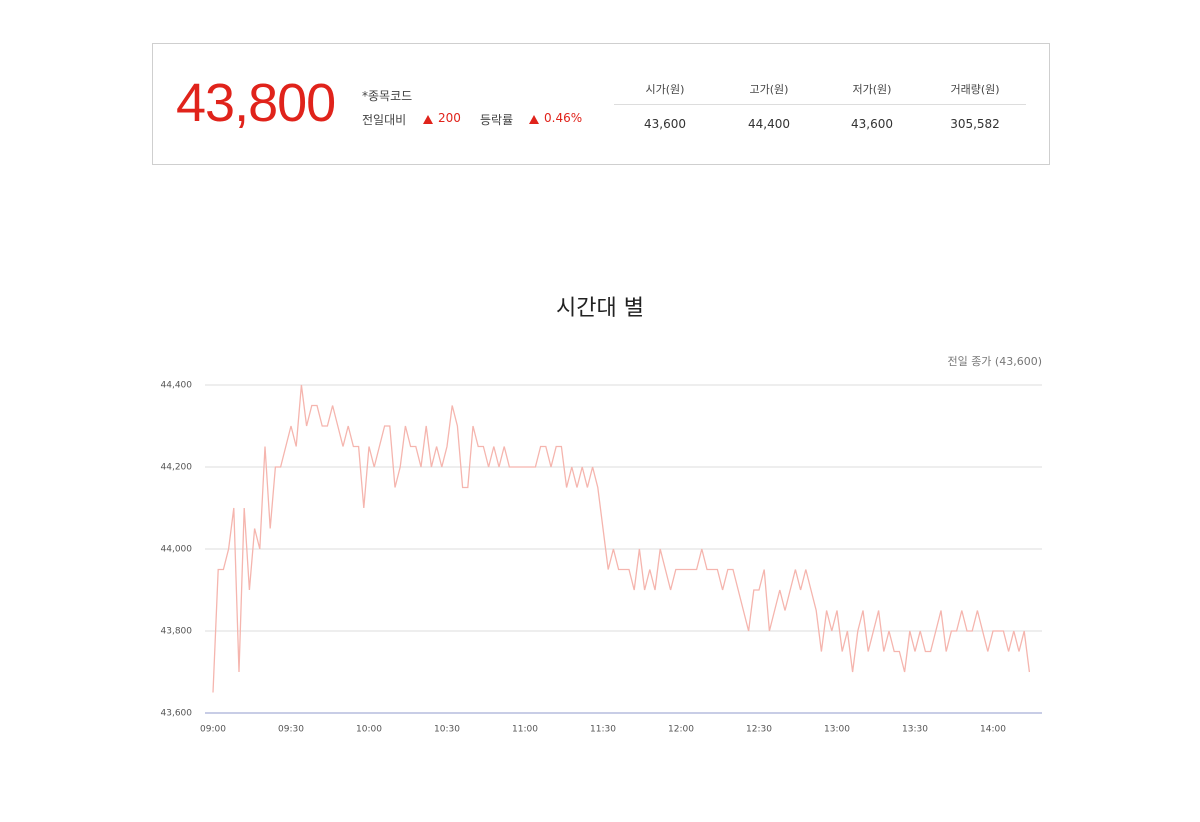  Describe the element at coordinates (993, 730) in the screenshot. I see `x-tick-label: 14:00` at that location.